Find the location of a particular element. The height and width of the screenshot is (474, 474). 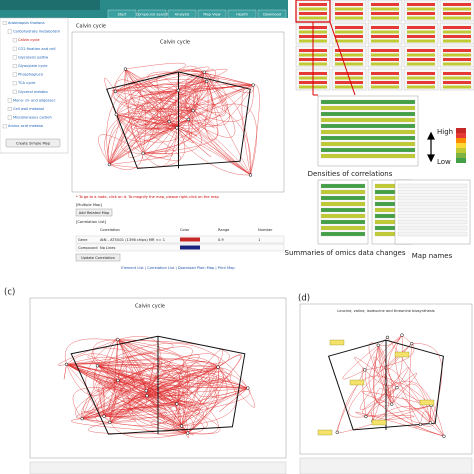

tree-item: Cell wall metabol is located at coordinates (28, 109).